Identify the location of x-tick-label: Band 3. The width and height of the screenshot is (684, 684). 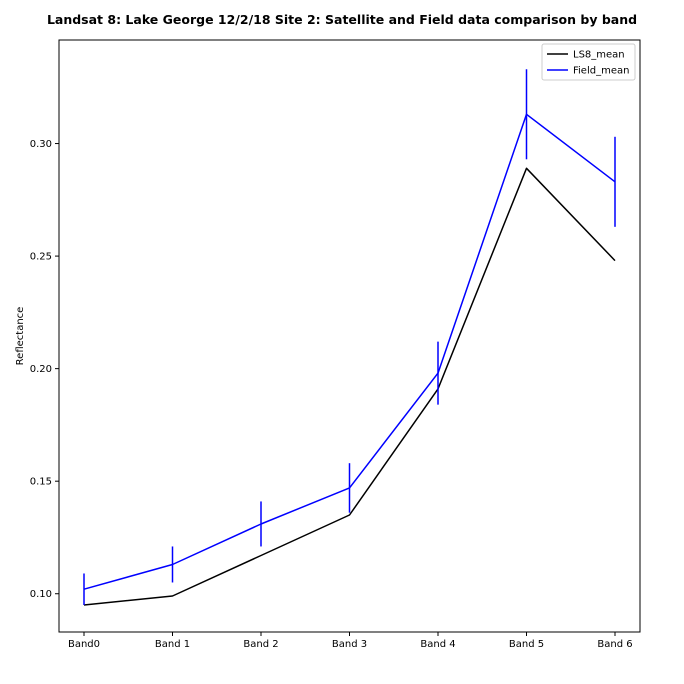
(349, 644).